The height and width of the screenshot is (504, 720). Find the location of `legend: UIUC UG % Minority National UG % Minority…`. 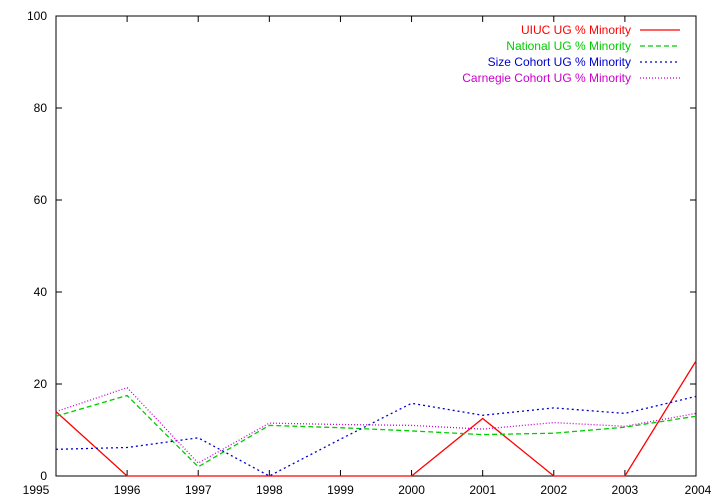

legend: UIUC UG % Minority National UG % Minority… is located at coordinates (571, 54).